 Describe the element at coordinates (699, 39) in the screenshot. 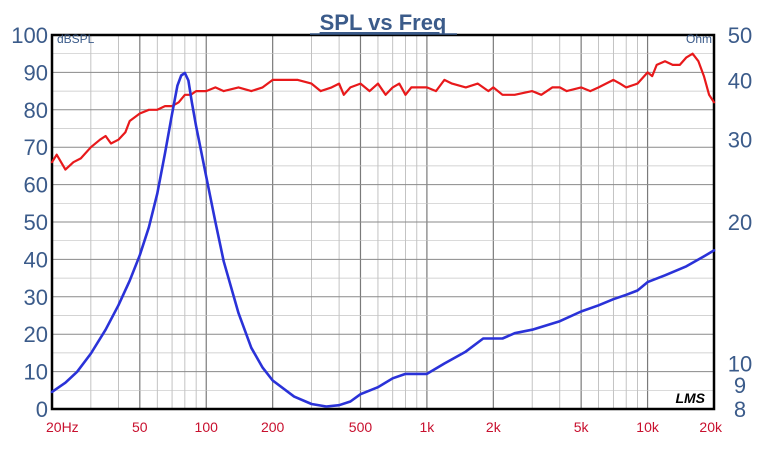

I see `right-axis-unit: Ohm` at that location.